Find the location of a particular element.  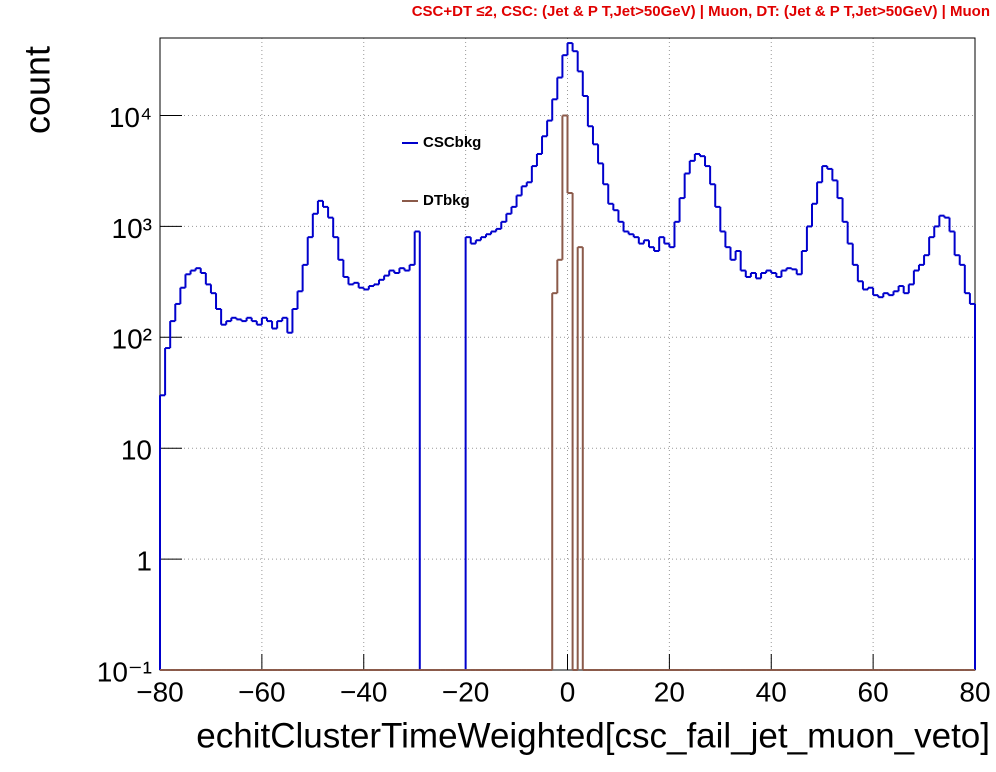

x-tick-label: 80 is located at coordinates (974, 691).